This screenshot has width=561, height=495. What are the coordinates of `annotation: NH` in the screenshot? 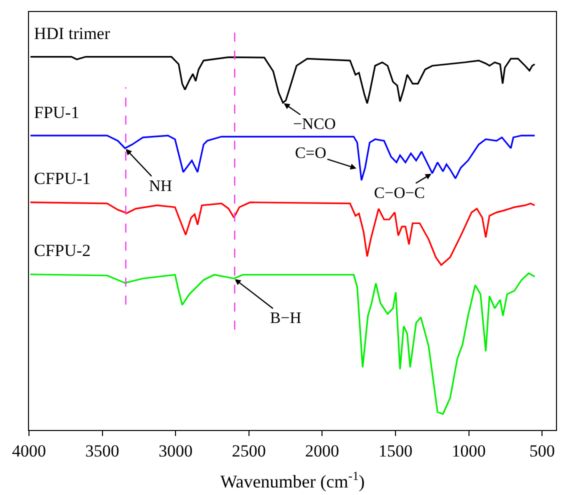 It's located at (161, 186).